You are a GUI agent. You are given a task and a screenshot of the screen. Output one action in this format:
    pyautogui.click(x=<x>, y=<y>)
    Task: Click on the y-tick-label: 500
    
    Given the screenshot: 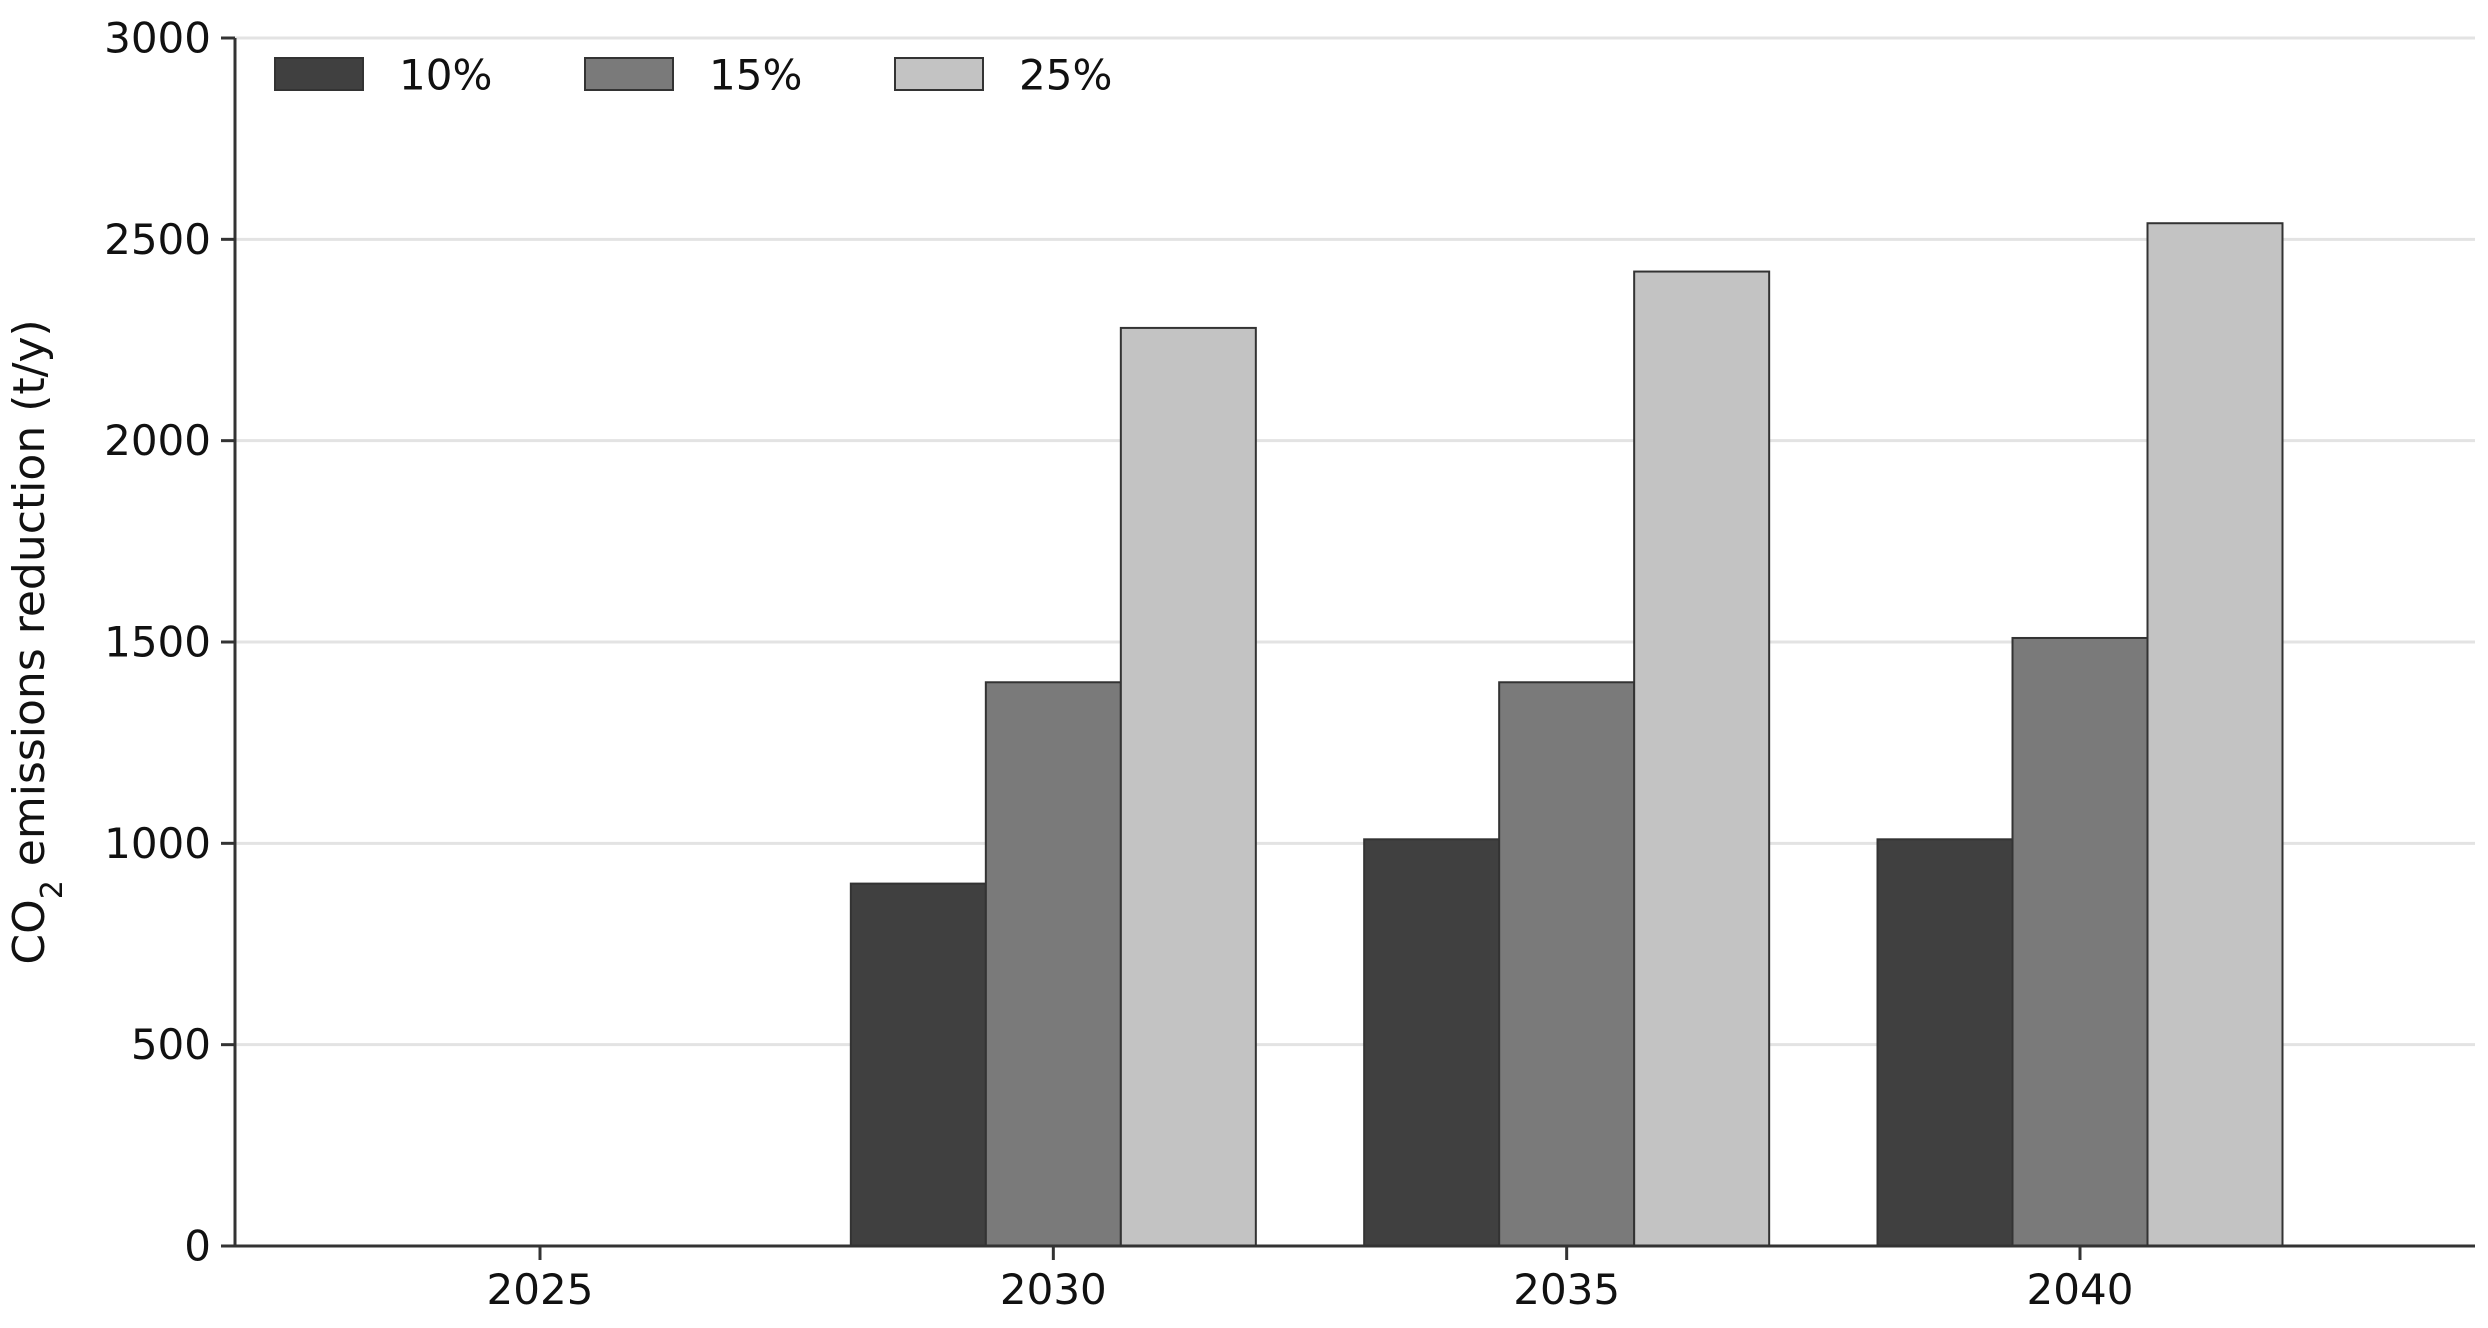 What is the action you would take?
    pyautogui.click(x=171, y=1044)
    